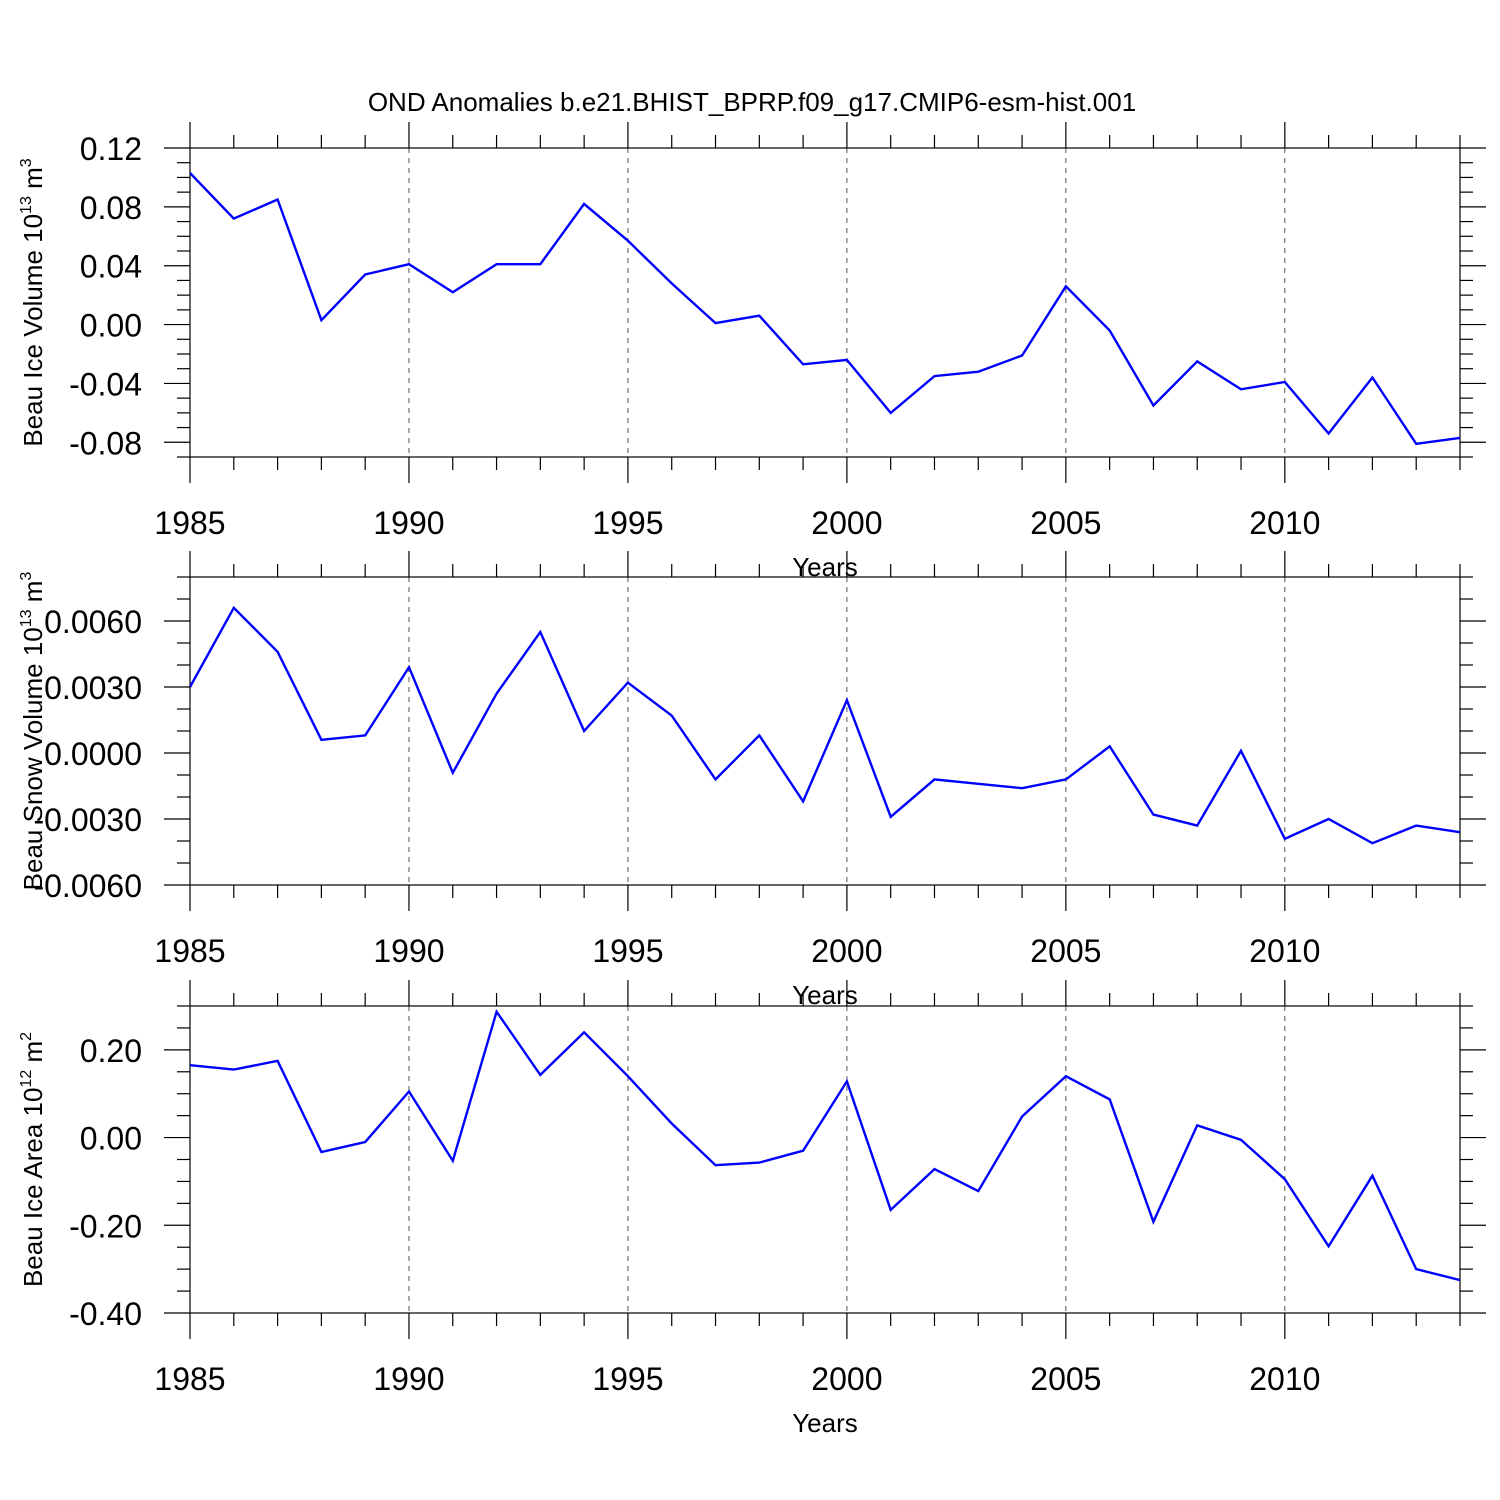  What do you see at coordinates (408, 1379) in the screenshot?
I see `chart-ice-area-xtick-label-1: 1990` at bounding box center [408, 1379].